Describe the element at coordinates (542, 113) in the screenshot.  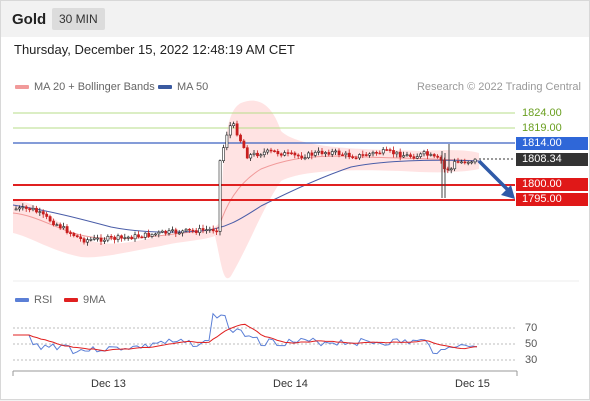
I see `label-r2: 1824.00` at that location.